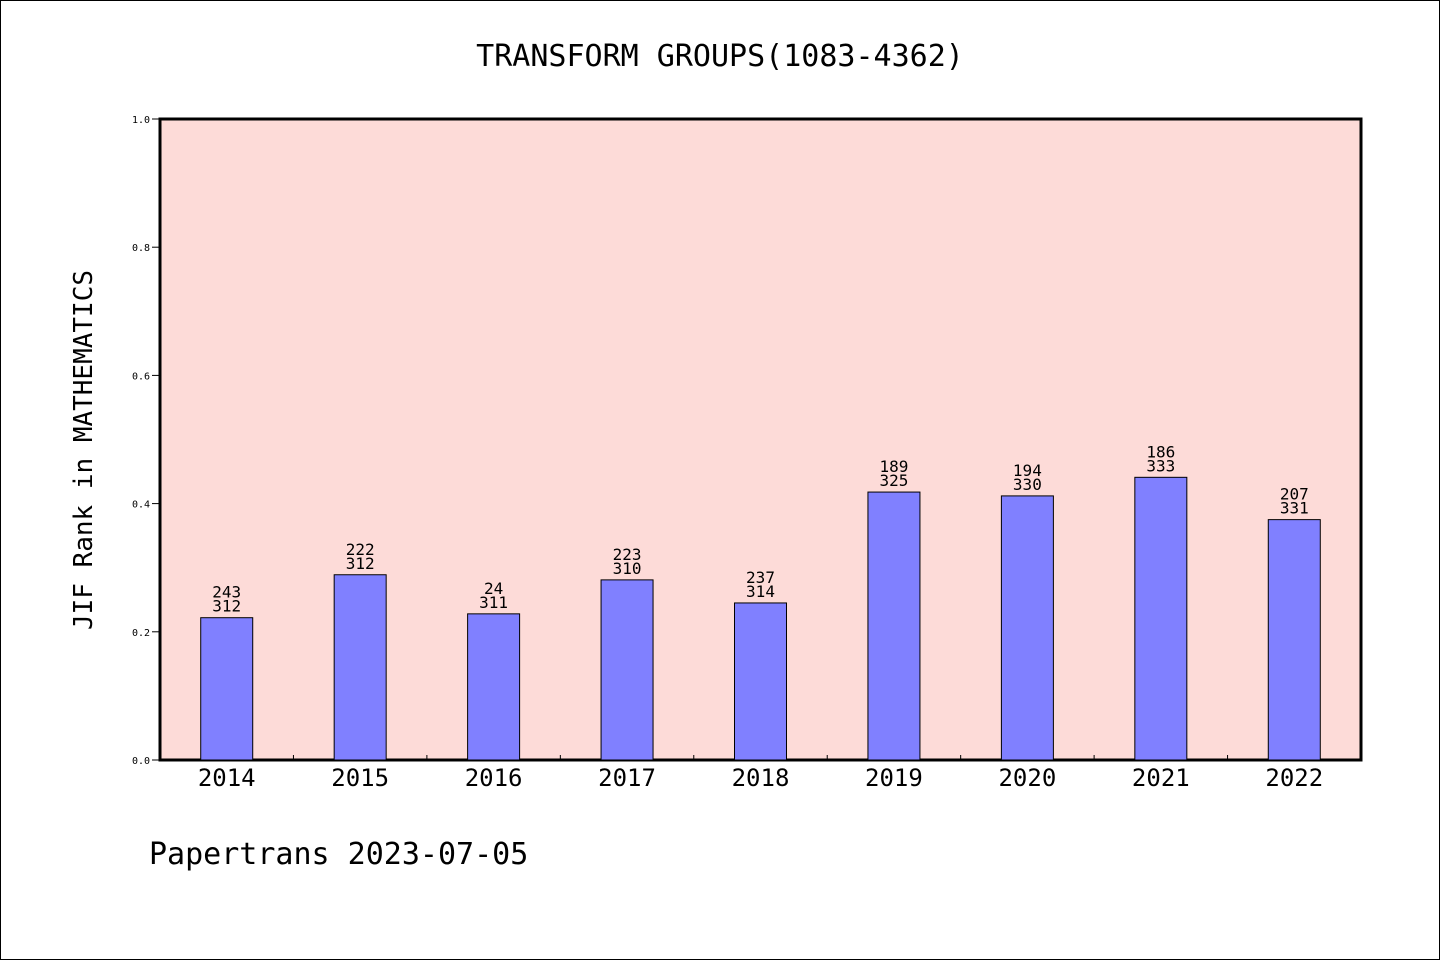  I want to click on chart-title: TRANSFORM GROUPS(1083-4362), so click(720, 56).